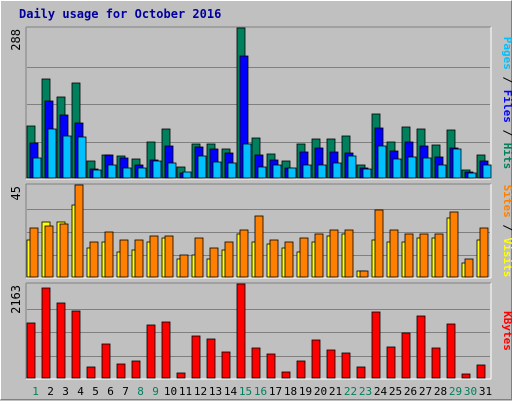 The image size is (512, 401). I want to click on x-tick-label: 14, so click(231, 391).